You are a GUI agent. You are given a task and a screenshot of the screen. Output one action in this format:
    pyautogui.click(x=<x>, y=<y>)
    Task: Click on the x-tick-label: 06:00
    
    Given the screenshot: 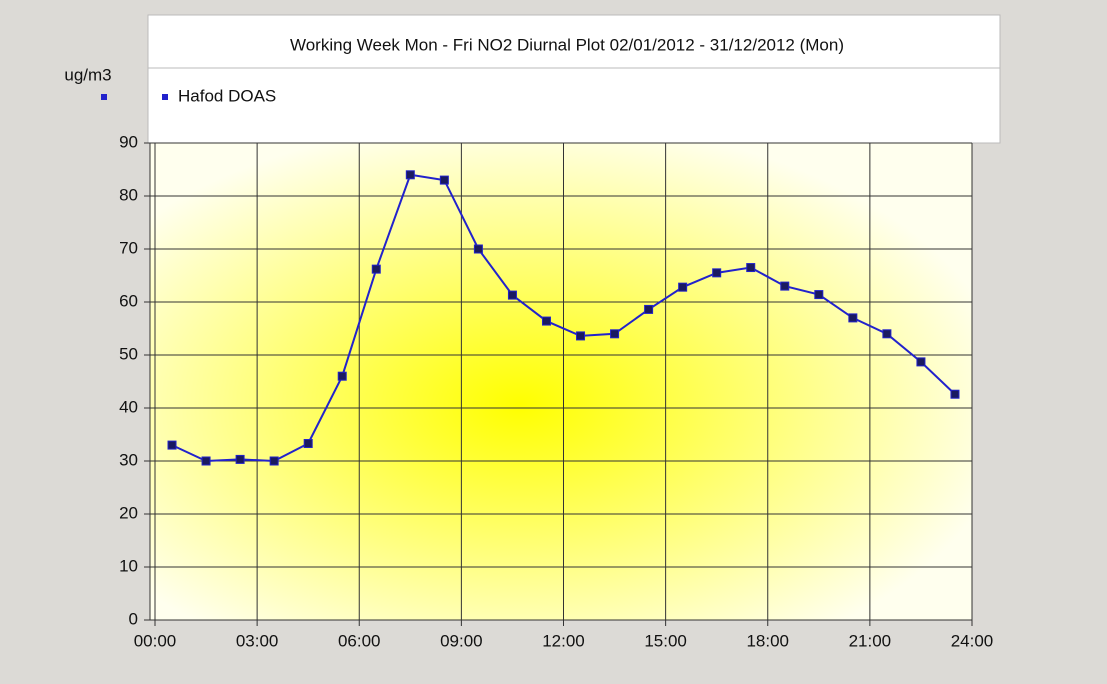 What is the action you would take?
    pyautogui.click(x=359, y=640)
    